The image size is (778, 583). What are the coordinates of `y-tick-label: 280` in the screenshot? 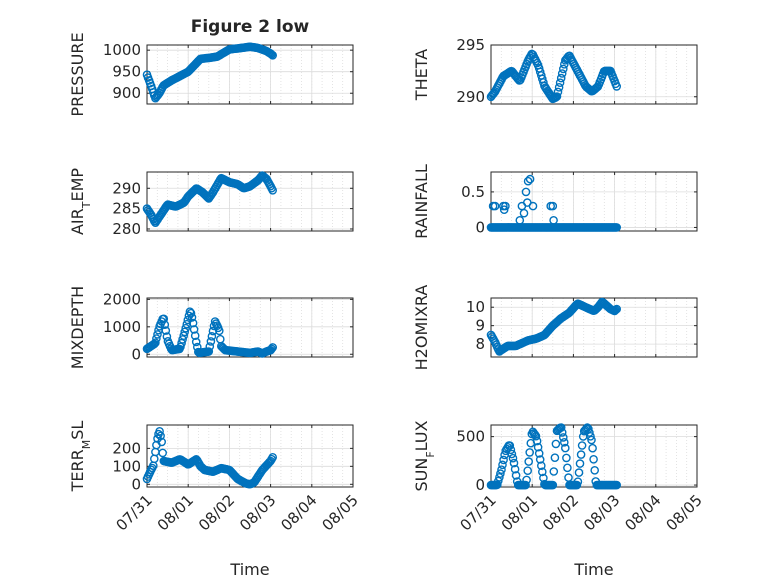 It's located at (126, 229).